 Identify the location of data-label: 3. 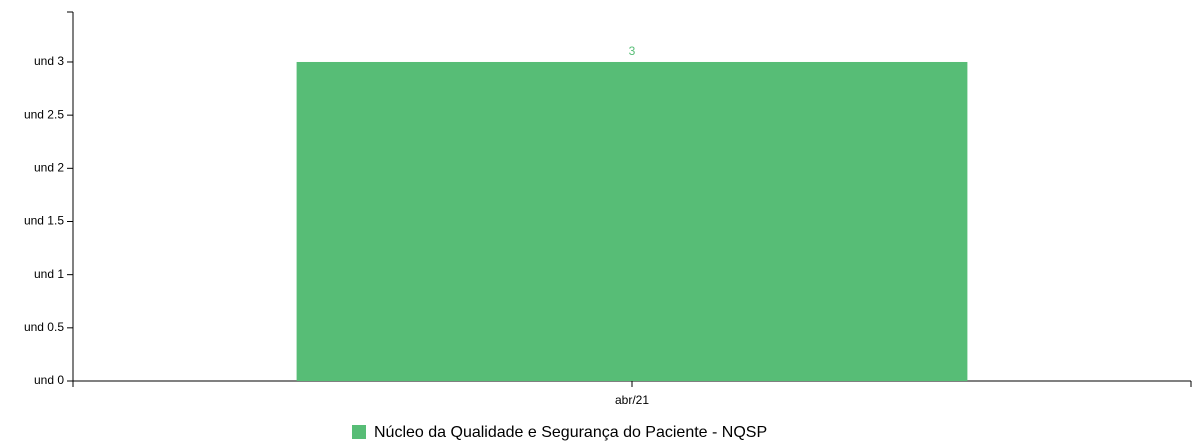
(632, 51).